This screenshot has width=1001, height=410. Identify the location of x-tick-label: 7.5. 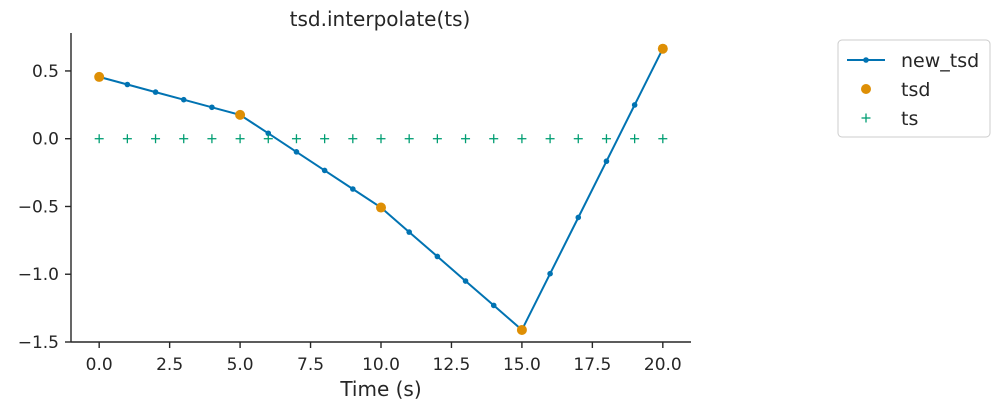
(310, 365).